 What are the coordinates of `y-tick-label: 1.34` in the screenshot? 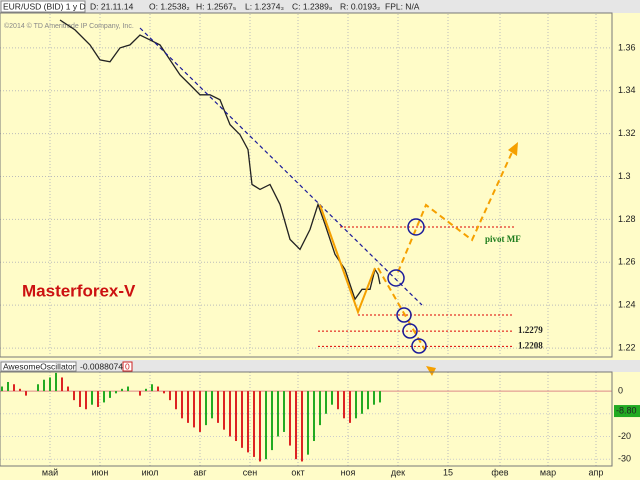 It's located at (627, 90).